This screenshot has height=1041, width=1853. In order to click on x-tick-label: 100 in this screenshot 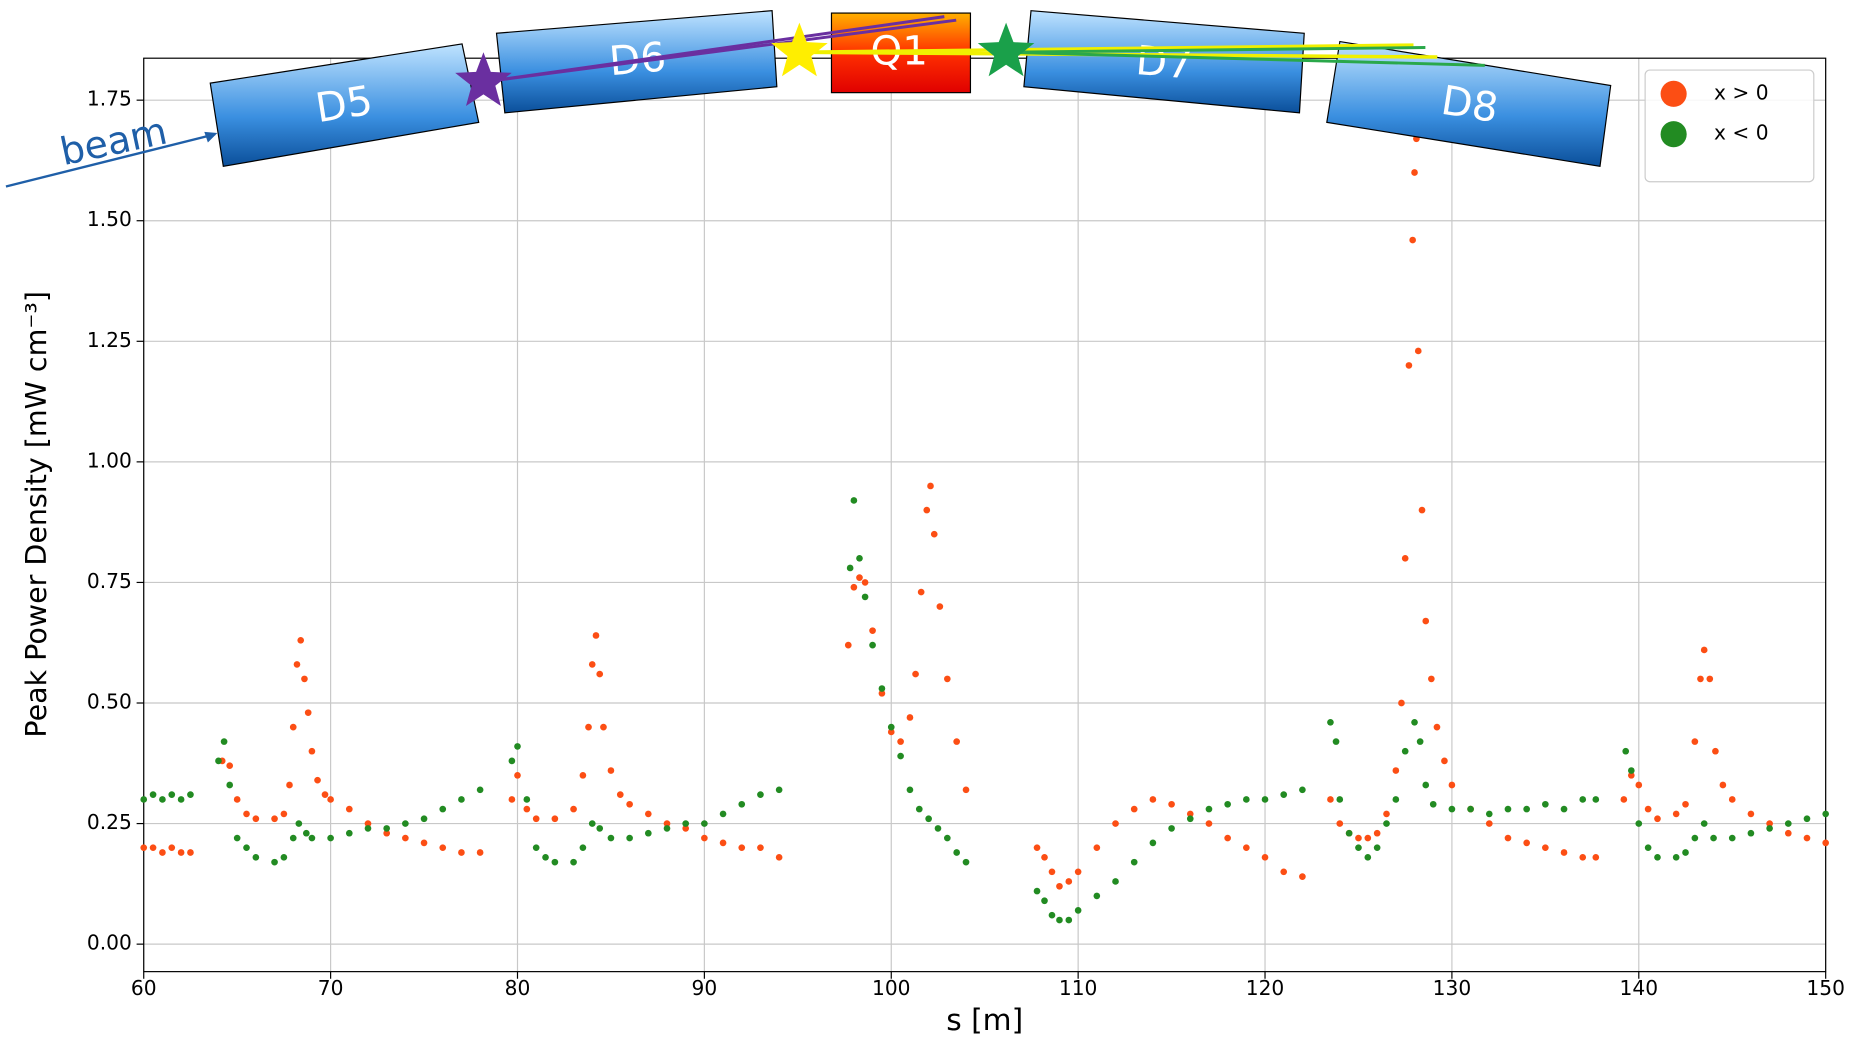, I will do `click(891, 988)`.